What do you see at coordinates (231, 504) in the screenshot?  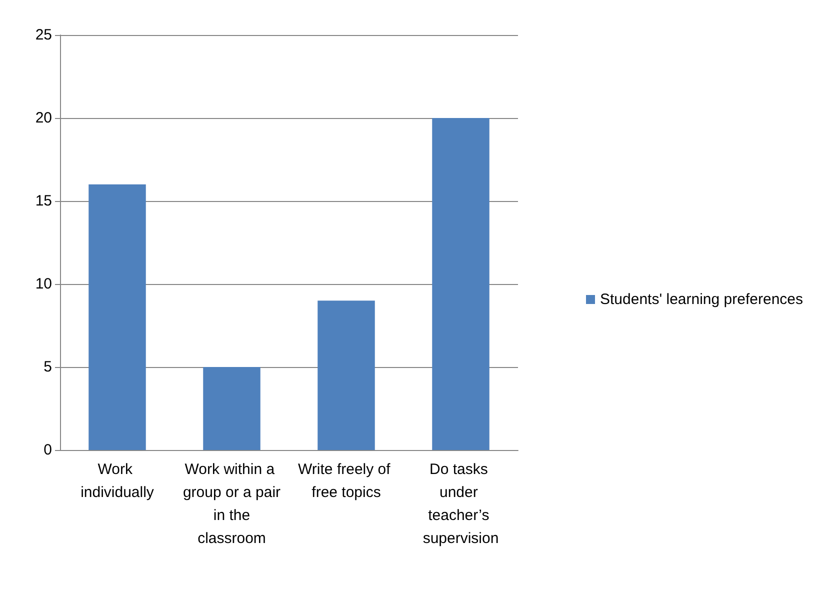 I see `x-tick-label: Work within a group or a pair in the classroom` at bounding box center [231, 504].